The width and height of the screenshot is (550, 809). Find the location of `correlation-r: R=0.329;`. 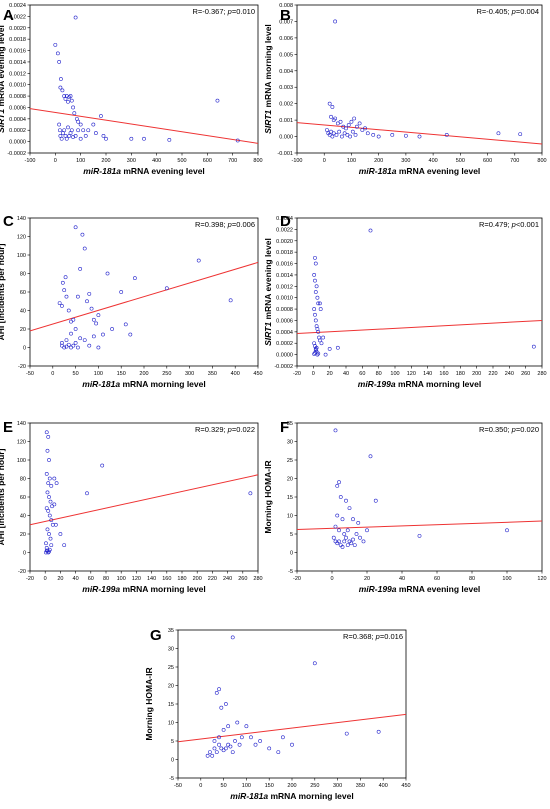

correlation-r: R=0.329; is located at coordinates (211, 429).